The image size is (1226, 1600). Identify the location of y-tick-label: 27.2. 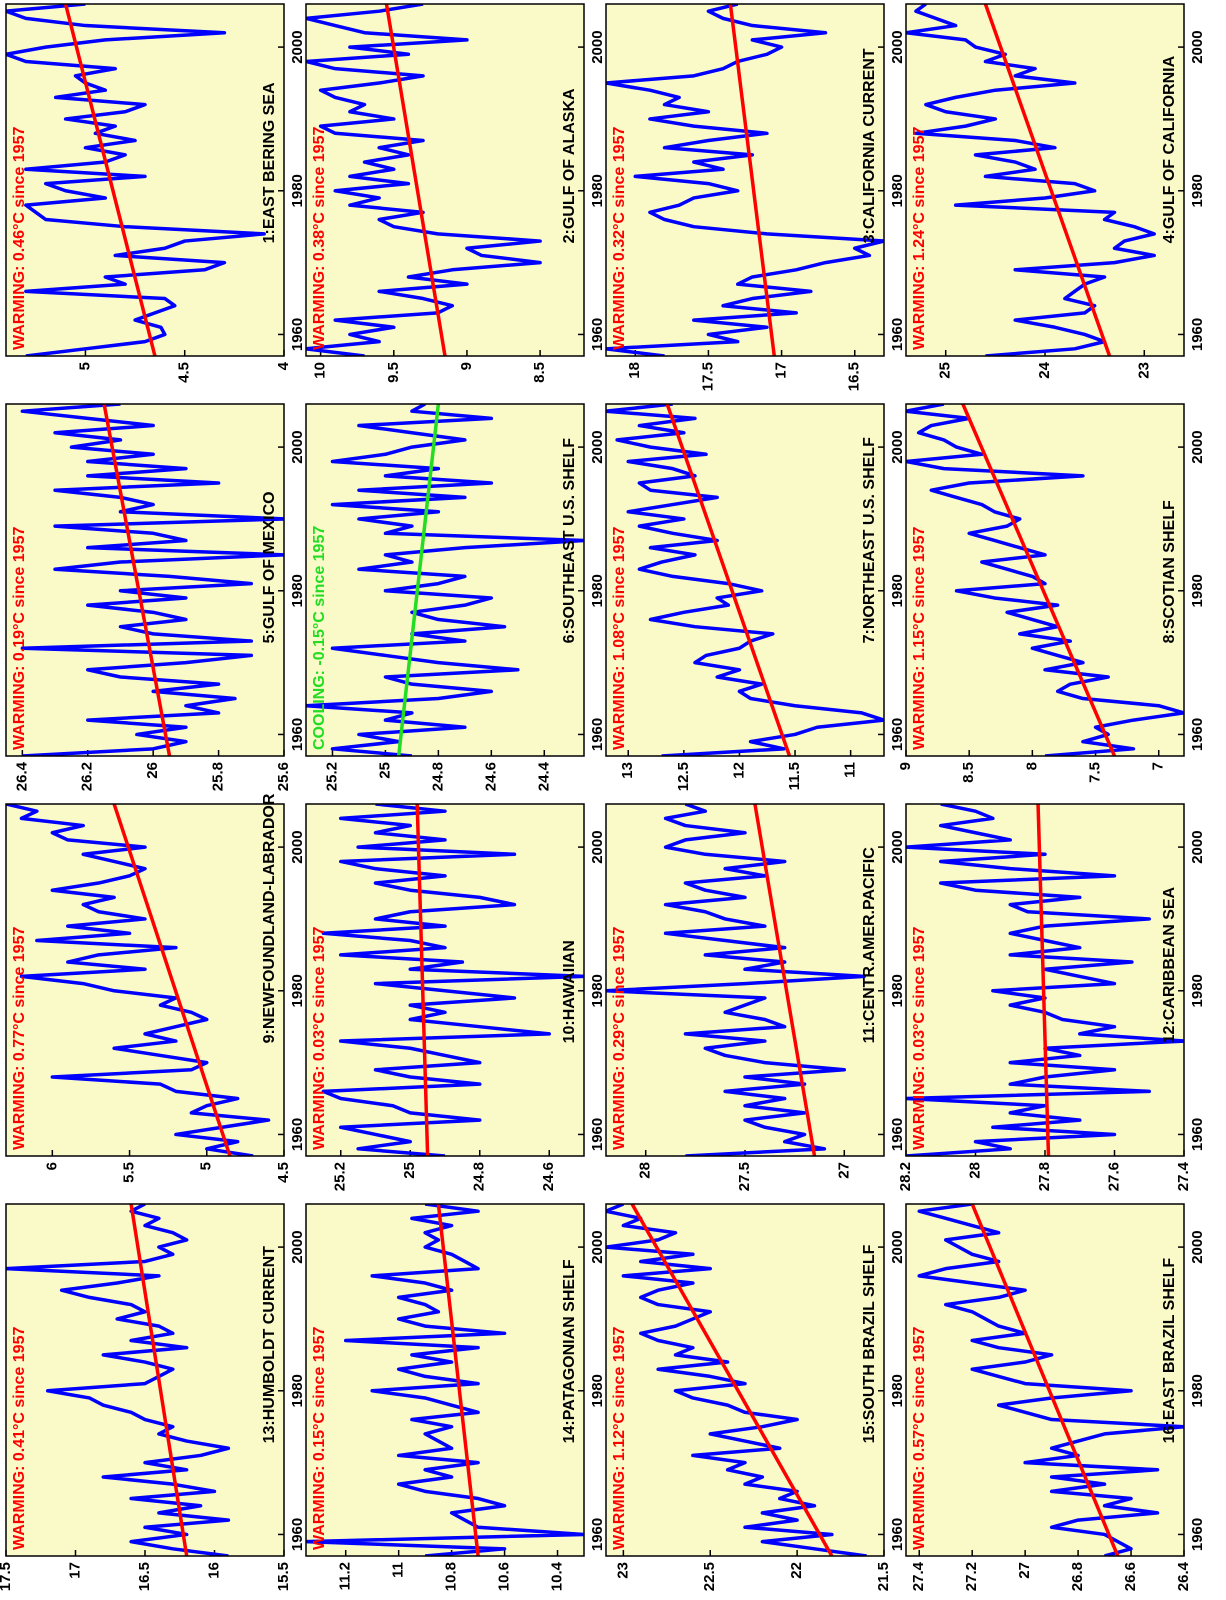
(971, 1576).